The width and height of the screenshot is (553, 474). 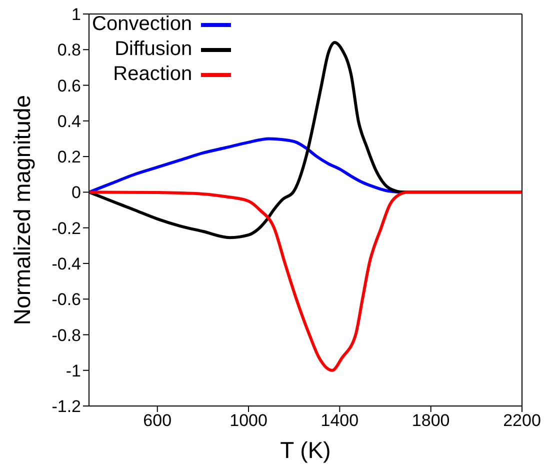 What do you see at coordinates (66, 264) in the screenshot?
I see `y-tick-label: -0.4` at bounding box center [66, 264].